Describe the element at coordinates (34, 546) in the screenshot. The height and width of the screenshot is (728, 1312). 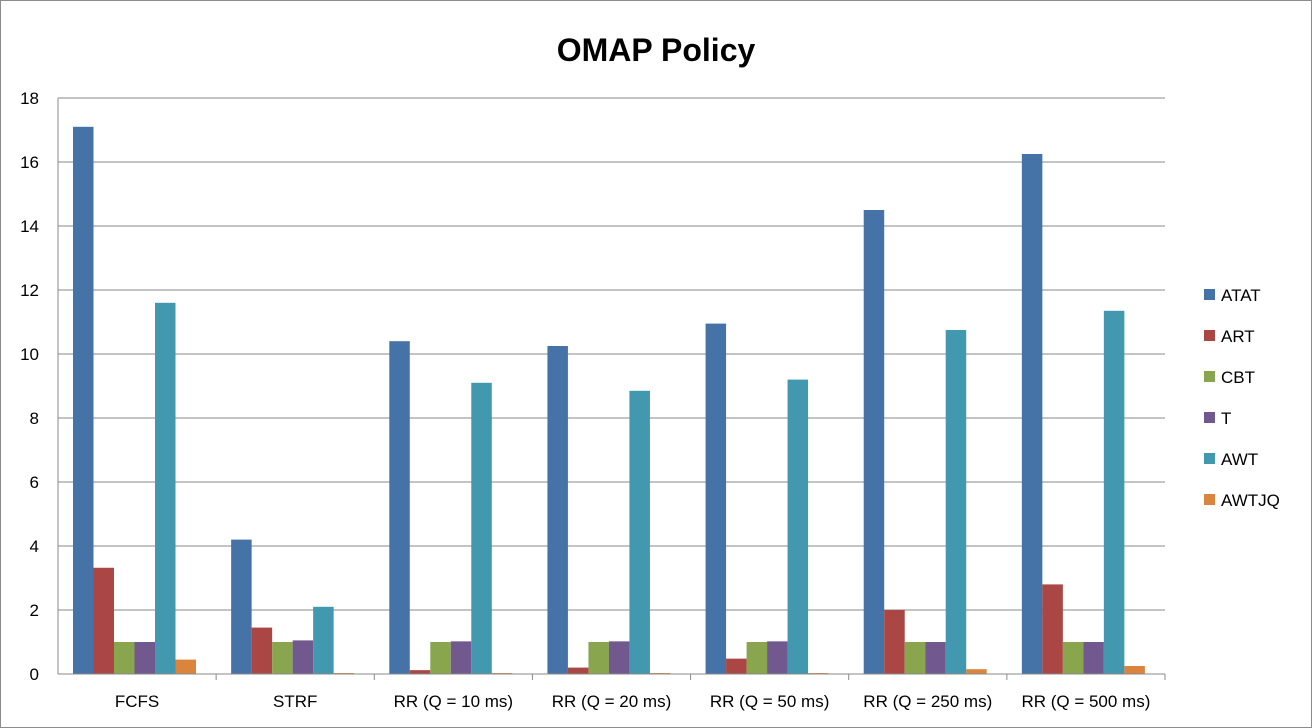
I see `y-tick-label: 4` at that location.